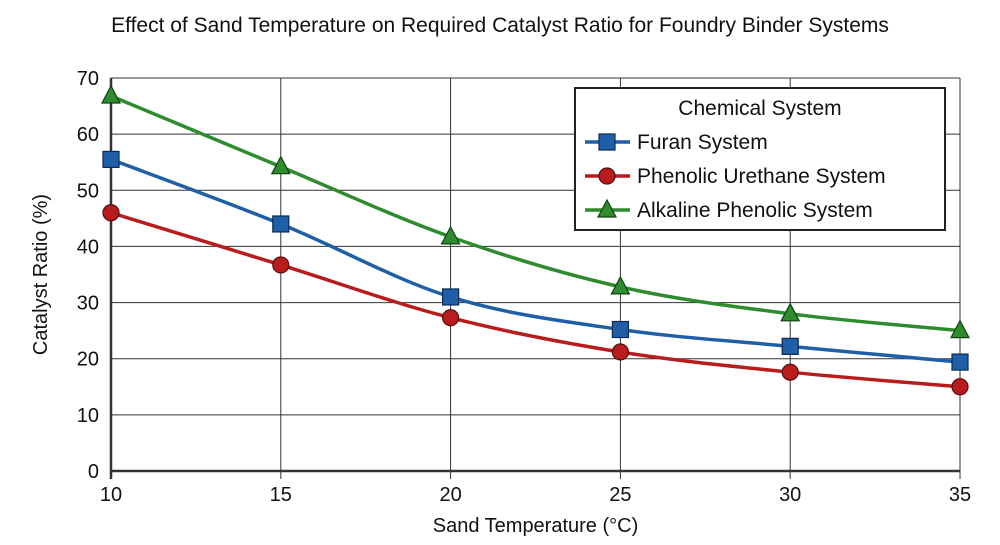  Describe the element at coordinates (111, 495) in the screenshot. I see `x-tick-label: 10` at that location.